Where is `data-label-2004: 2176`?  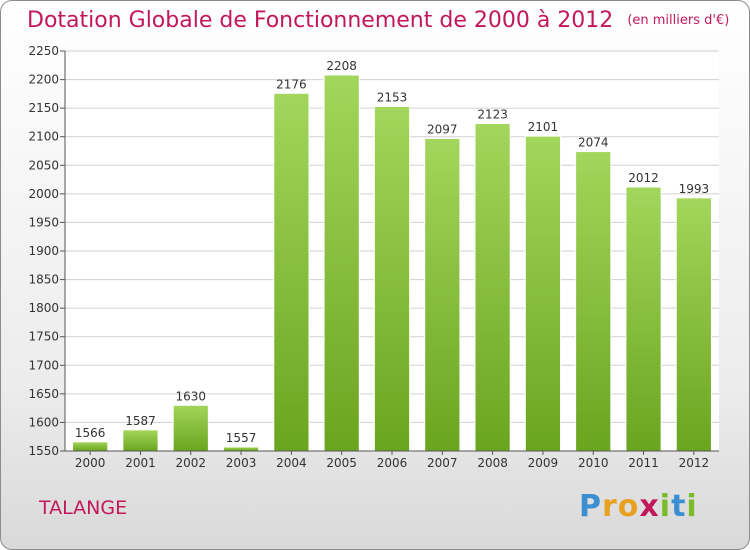 data-label-2004: 2176 is located at coordinates (291, 84).